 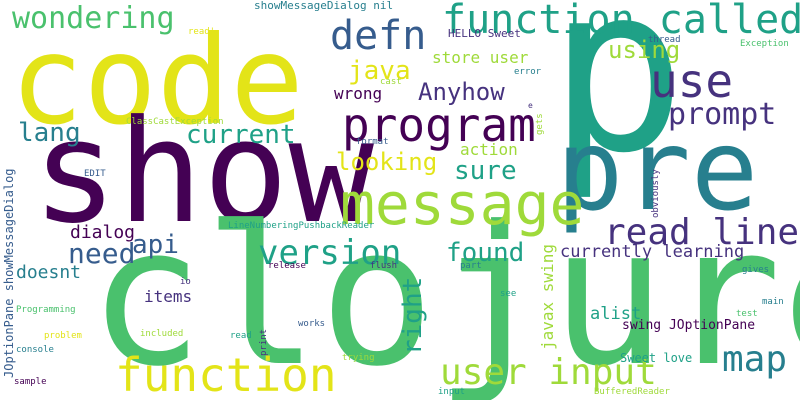 What do you see at coordinates (330, 253) in the screenshot?
I see `word-version: version` at bounding box center [330, 253].